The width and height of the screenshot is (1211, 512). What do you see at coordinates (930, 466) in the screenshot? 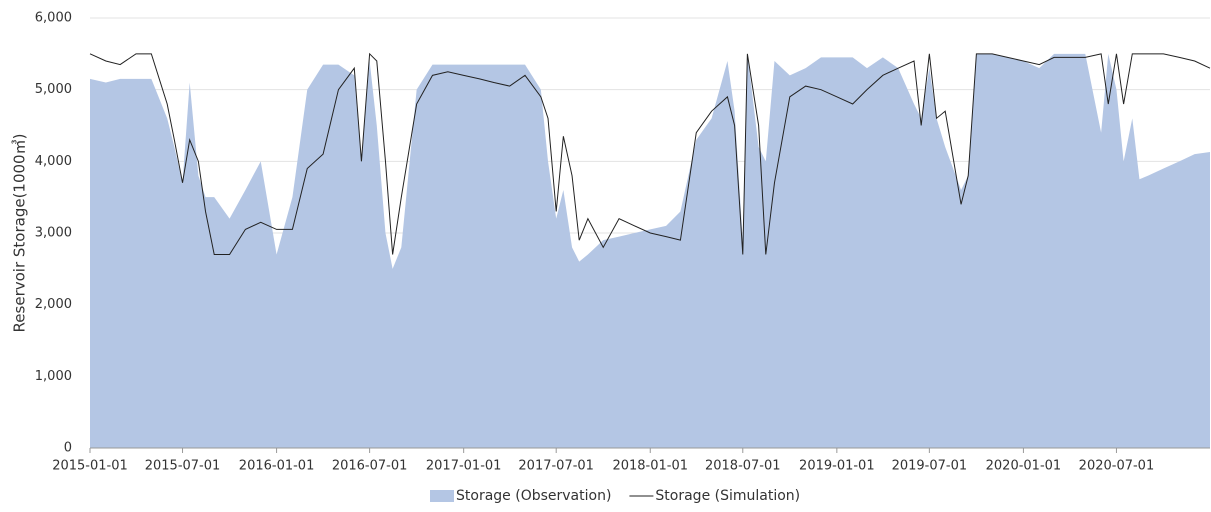
I see `x-tick-label: 2019-07-01` at bounding box center [930, 466].